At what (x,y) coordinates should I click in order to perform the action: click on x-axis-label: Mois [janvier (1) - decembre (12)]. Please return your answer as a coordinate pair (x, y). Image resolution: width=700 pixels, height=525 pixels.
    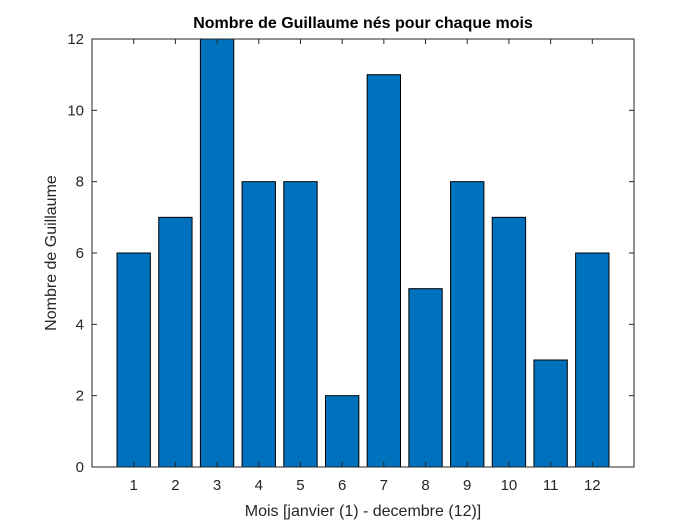
    Looking at the image, I should click on (363, 511).